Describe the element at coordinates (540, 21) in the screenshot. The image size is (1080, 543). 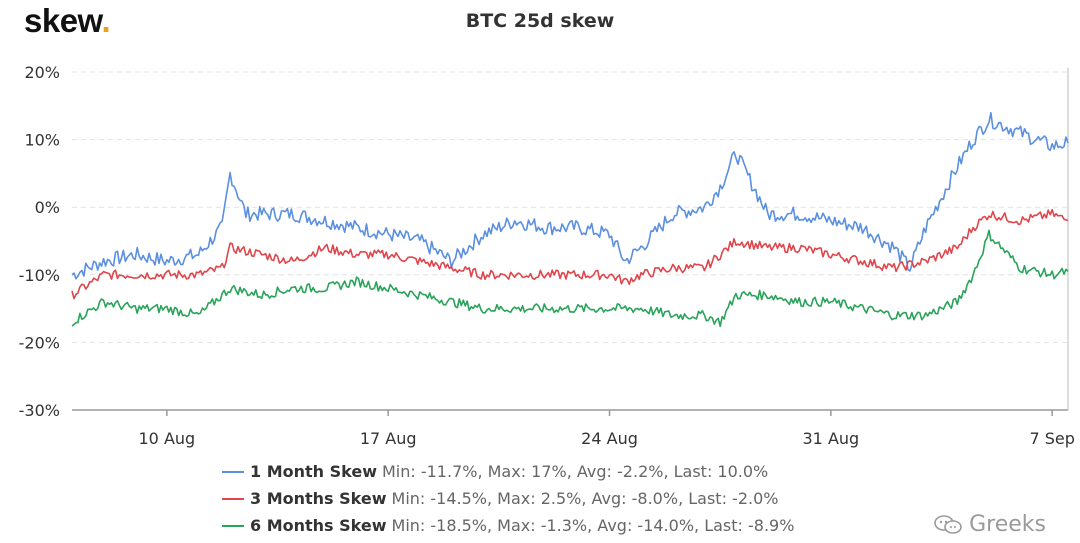
I see `chart-title: BTC 25d skew` at that location.